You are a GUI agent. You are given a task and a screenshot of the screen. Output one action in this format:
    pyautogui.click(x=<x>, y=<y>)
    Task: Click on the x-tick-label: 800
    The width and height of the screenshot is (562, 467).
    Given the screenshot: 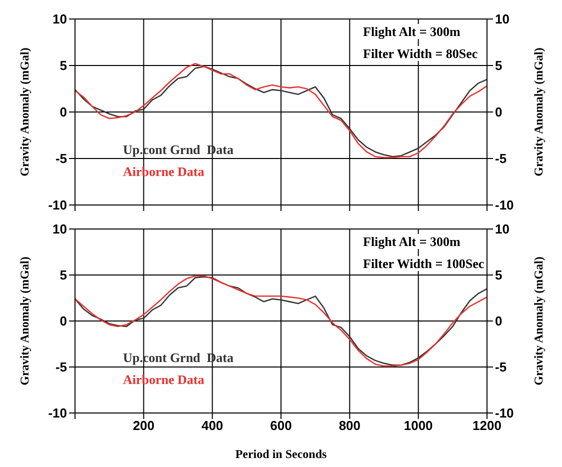 What is the action you would take?
    pyautogui.click(x=349, y=426)
    